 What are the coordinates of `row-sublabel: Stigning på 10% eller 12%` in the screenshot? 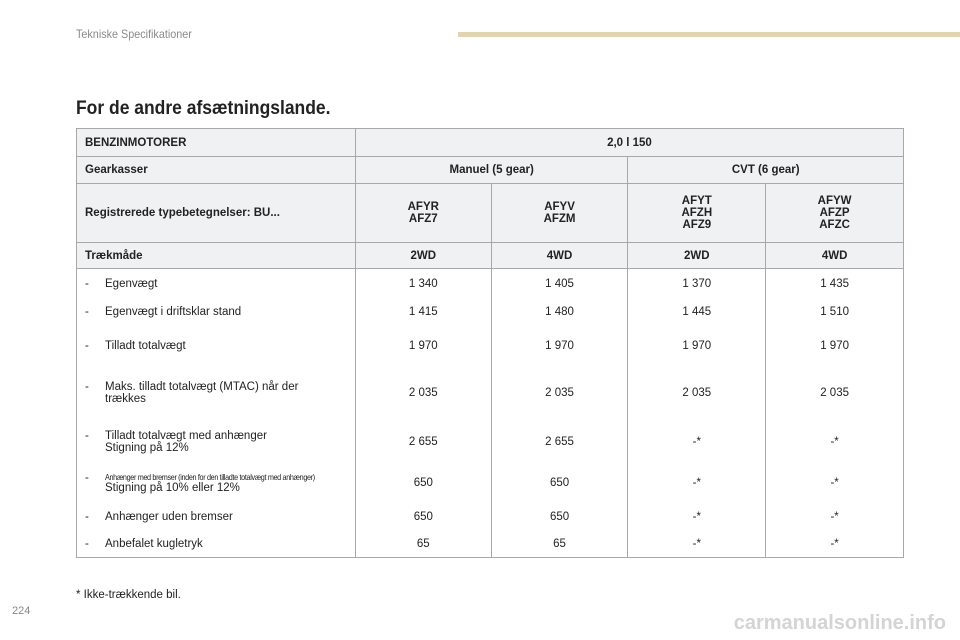 It's located at (172, 487).